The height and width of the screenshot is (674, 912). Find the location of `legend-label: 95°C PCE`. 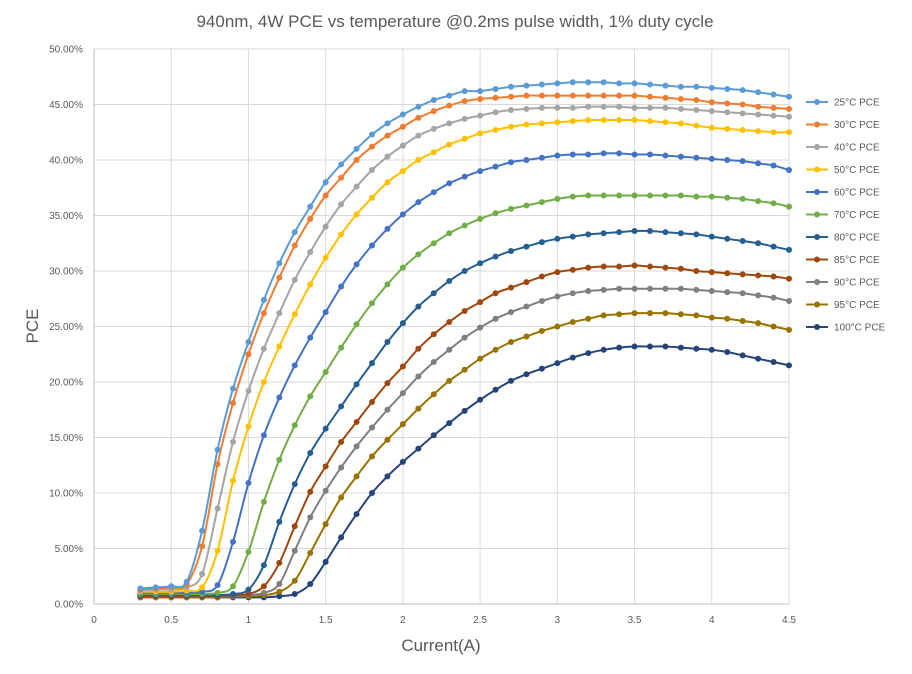

legend-label: 95°C PCE is located at coordinates (857, 305).